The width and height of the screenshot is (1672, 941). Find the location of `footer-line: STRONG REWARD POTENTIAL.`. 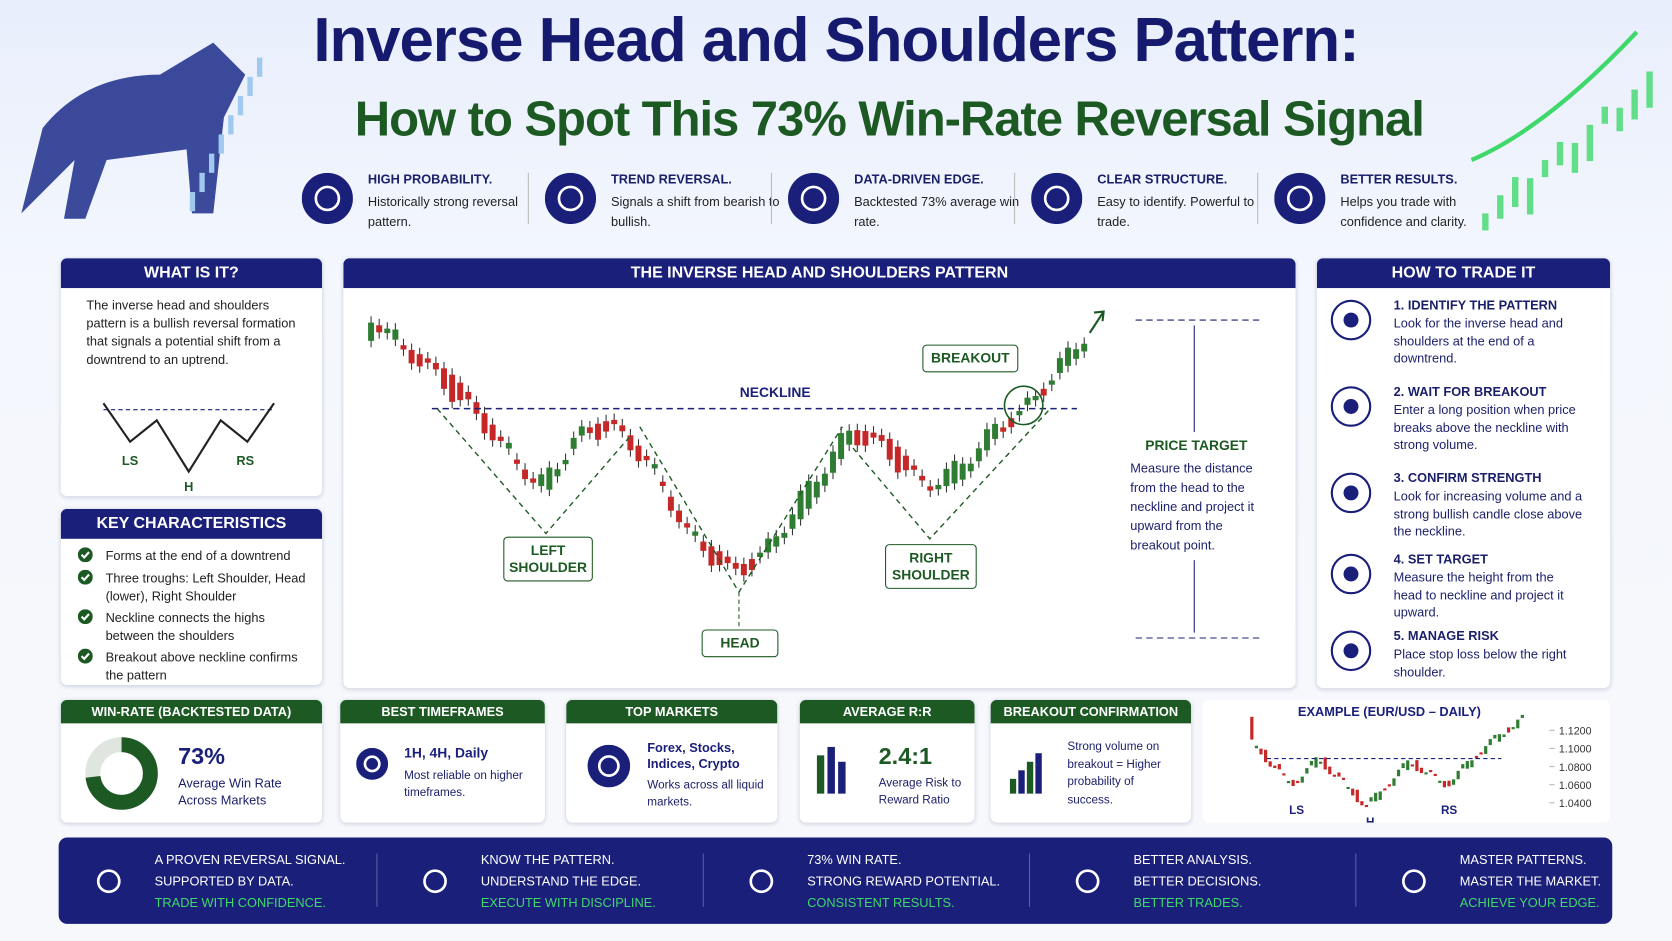

footer-line: STRONG REWARD POTENTIAL. is located at coordinates (904, 881).